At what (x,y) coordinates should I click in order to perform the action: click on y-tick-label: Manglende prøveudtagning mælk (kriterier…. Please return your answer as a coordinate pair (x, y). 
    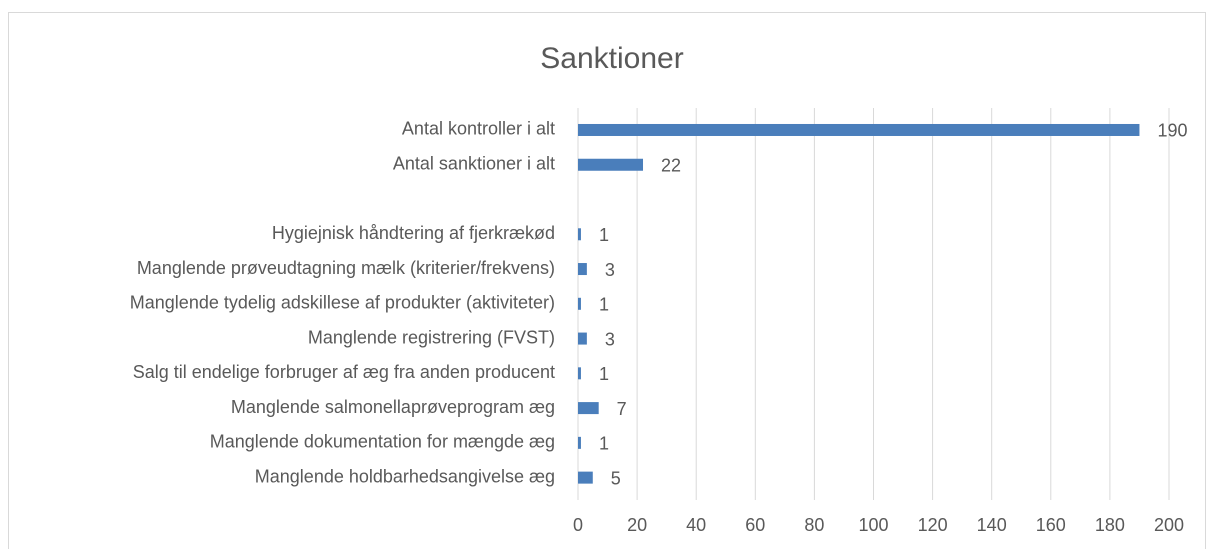
    Looking at the image, I should click on (346, 268).